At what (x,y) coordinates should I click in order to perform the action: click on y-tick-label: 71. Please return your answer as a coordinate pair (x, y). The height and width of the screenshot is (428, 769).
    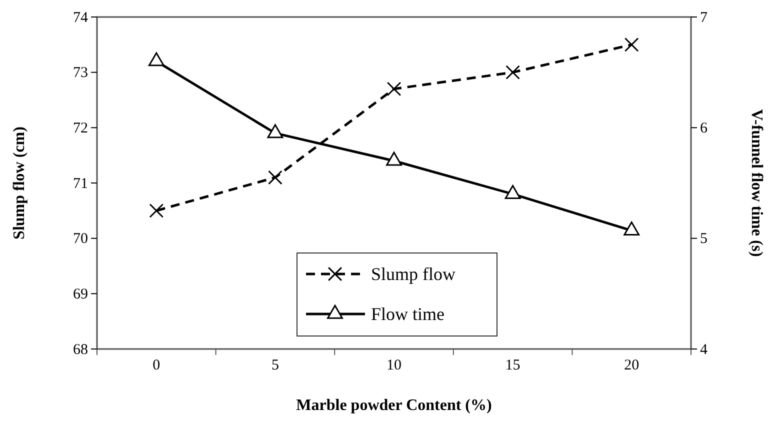
    Looking at the image, I should click on (80, 184).